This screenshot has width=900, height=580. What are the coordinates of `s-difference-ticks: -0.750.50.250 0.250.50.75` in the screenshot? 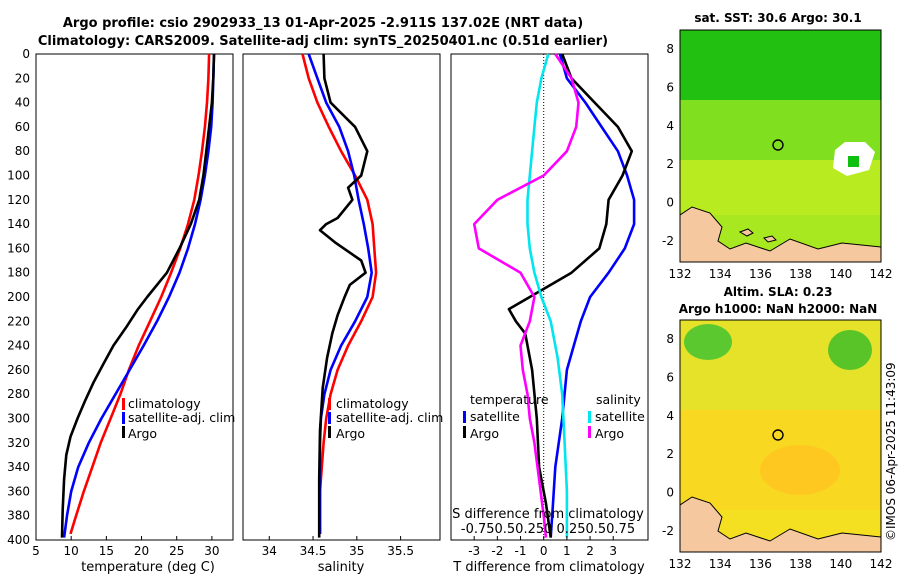 It's located at (548, 529).